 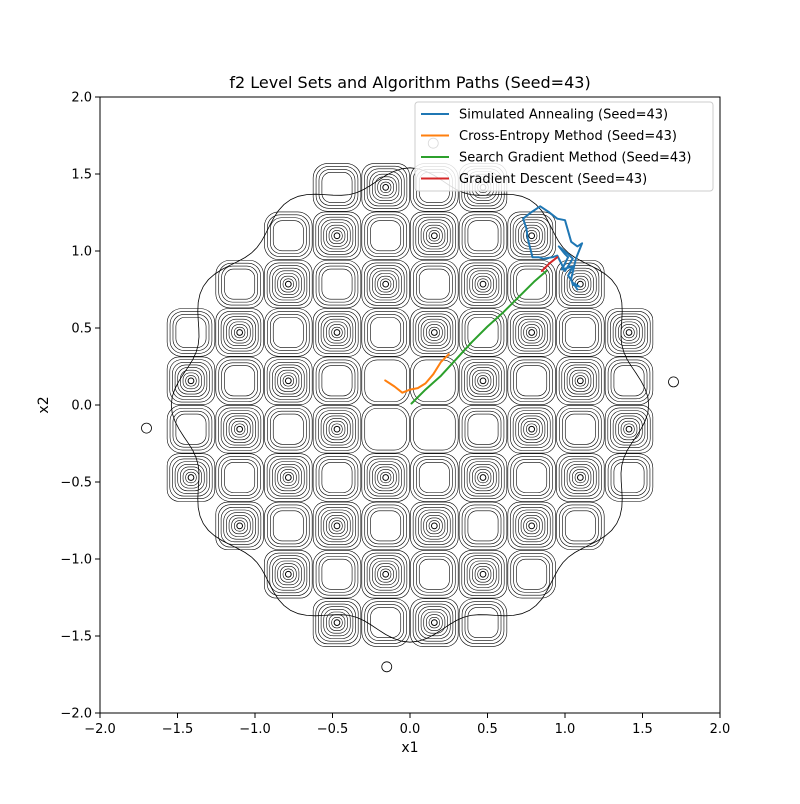 What do you see at coordinates (178, 729) in the screenshot?
I see `x-tick-label: −1.5` at bounding box center [178, 729].